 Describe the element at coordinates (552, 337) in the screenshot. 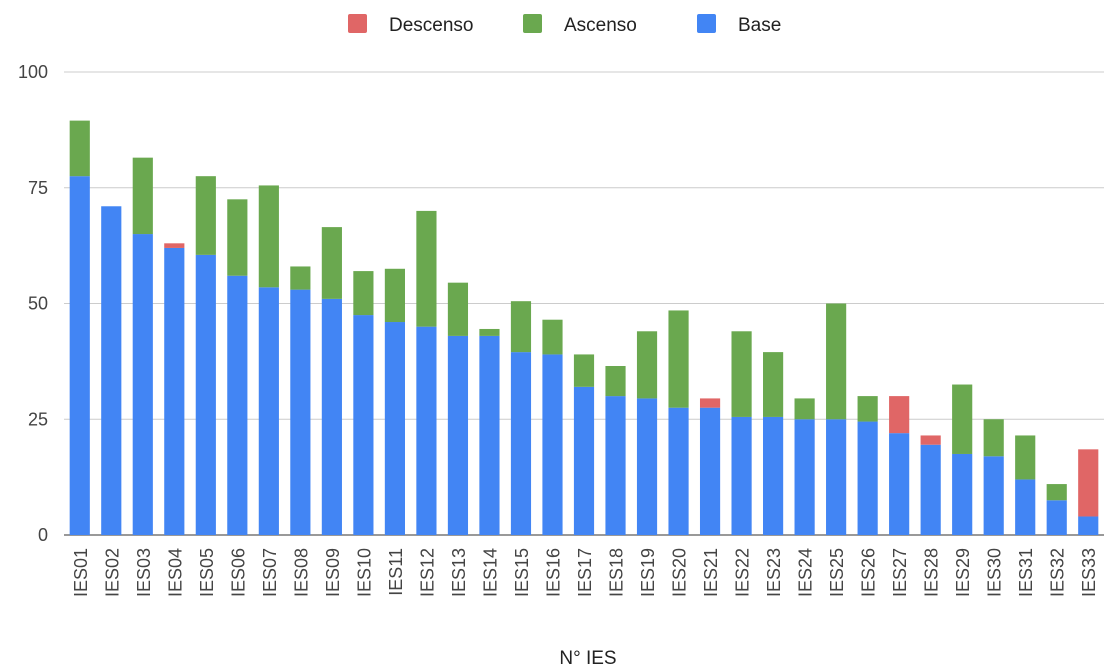

I see `bar-ascenso-ies16` at that location.